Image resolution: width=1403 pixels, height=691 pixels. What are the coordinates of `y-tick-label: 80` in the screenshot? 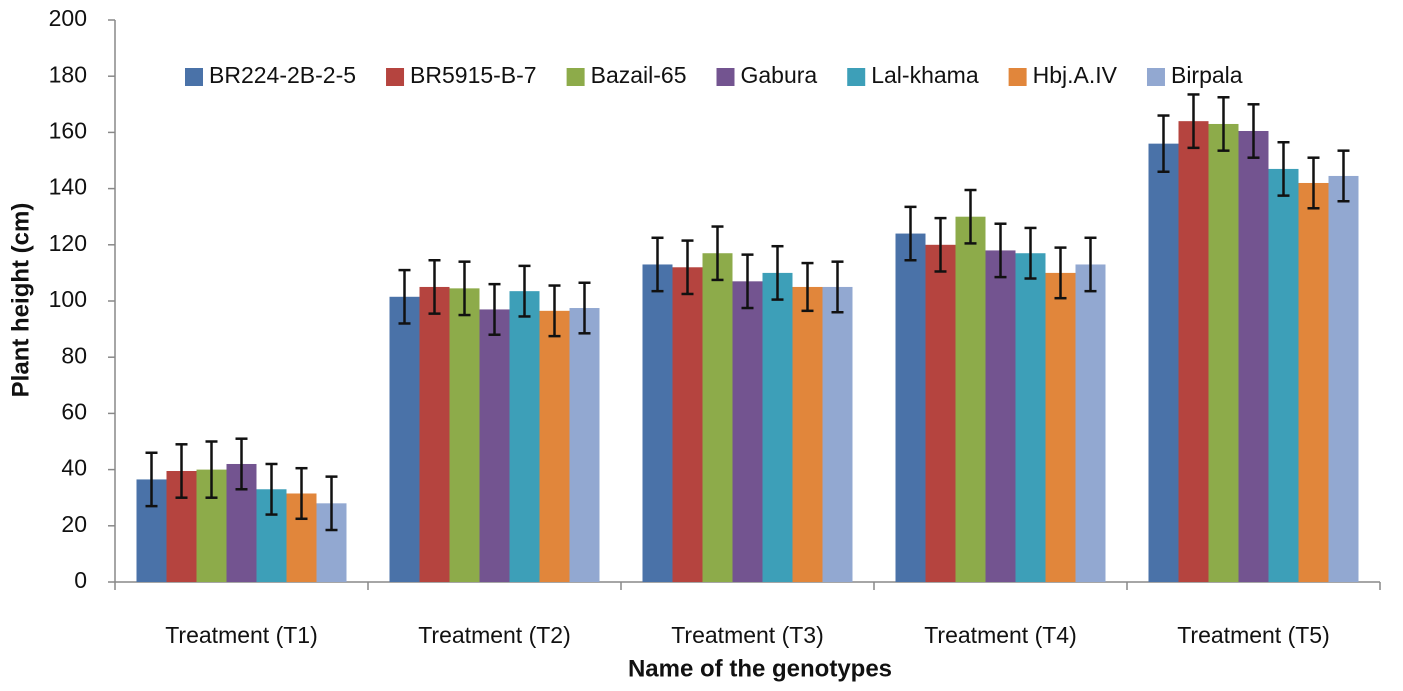 It's located at (74, 355).